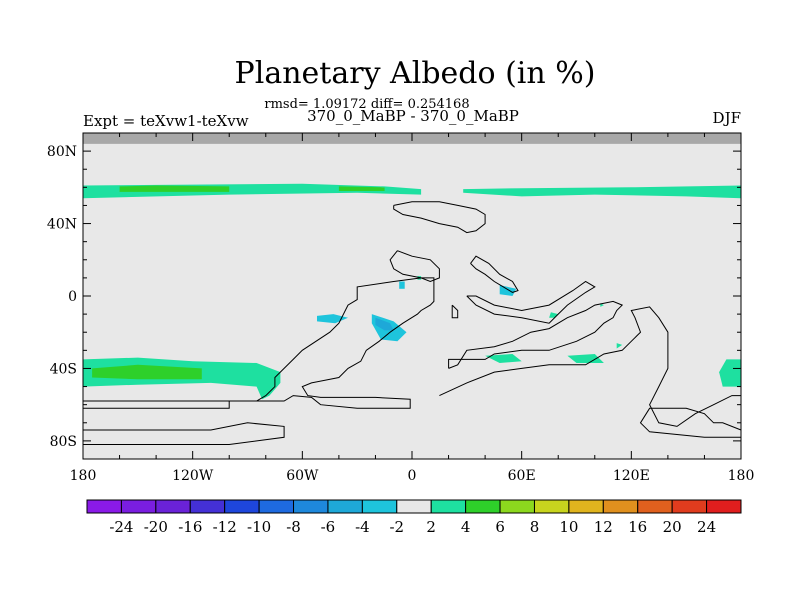  Describe the element at coordinates (293, 527) in the screenshot. I see `colorbar-label: -8` at that location.